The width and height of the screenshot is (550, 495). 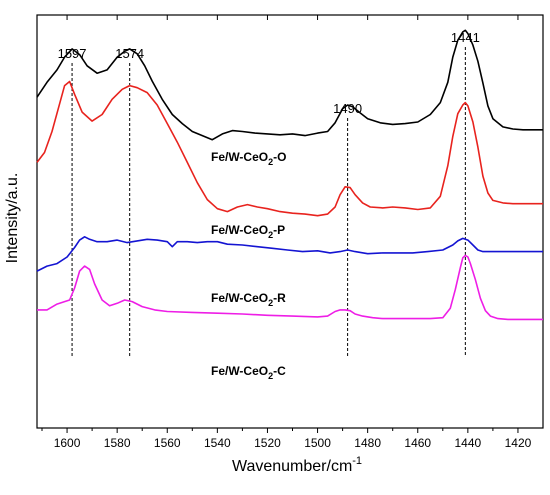 I want to click on x-tick-label: 1500, so click(x=317, y=443).